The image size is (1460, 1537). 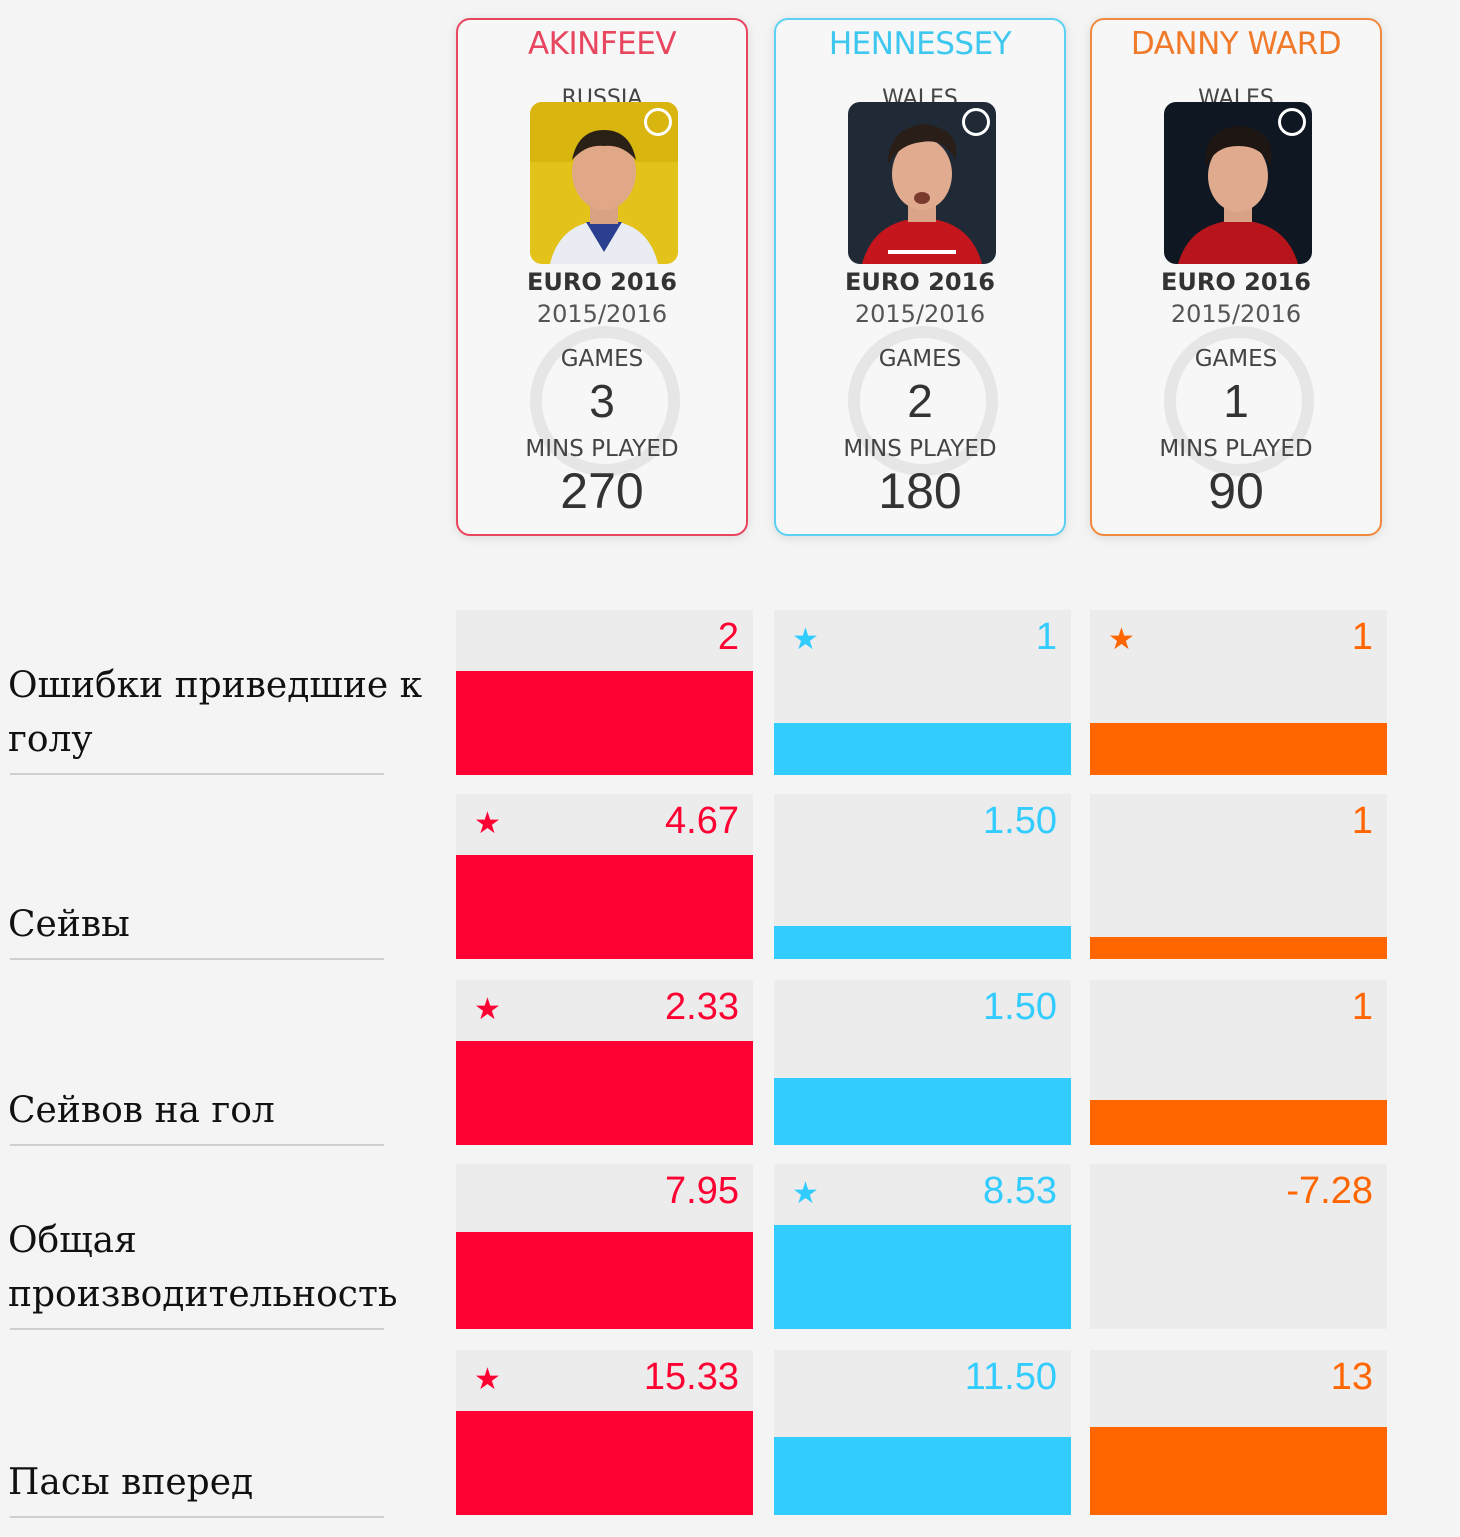 What do you see at coordinates (1238, 1246) in the screenshot?
I see `metric-cell-ward: -7.28` at bounding box center [1238, 1246].